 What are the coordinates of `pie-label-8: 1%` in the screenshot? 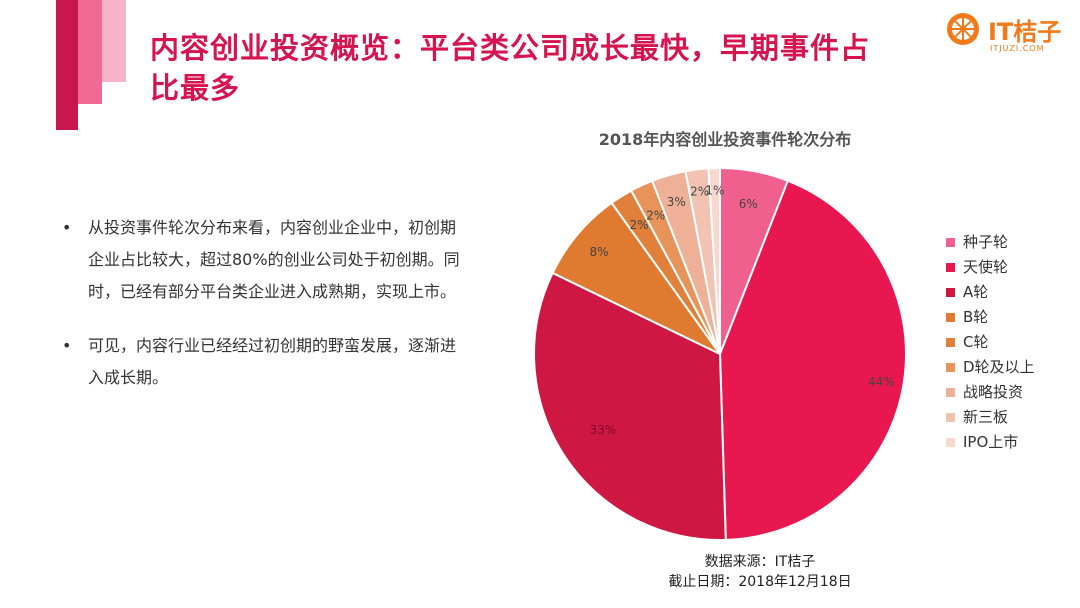 It's located at (714, 190).